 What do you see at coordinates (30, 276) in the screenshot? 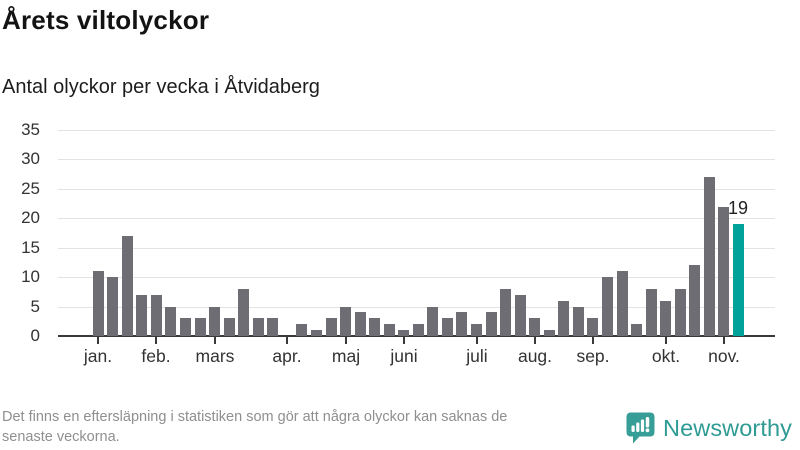
I see `y-axis-tick-label: 10` at bounding box center [30, 276].